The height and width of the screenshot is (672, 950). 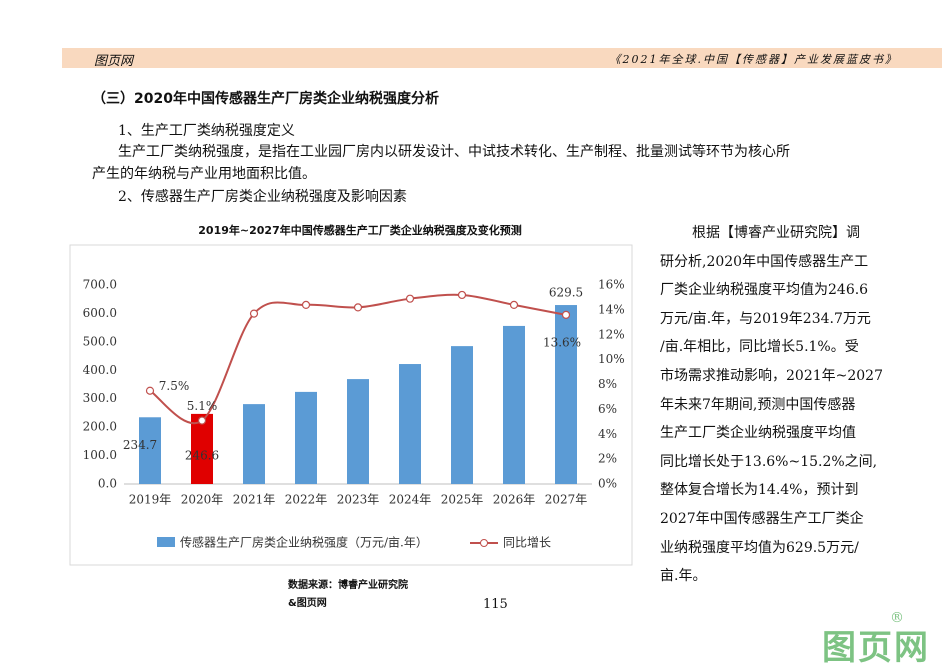 I want to click on side-text-line: 亩.年。, so click(x=683, y=576).